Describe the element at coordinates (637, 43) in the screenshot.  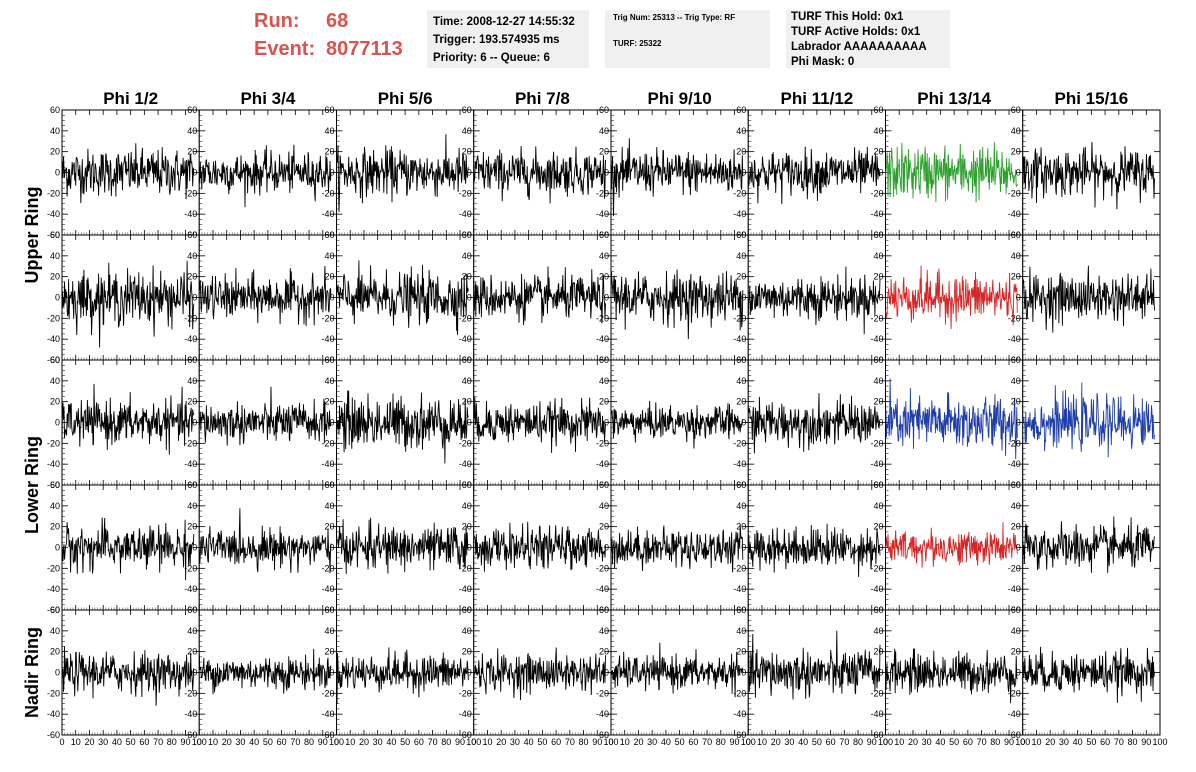
I see `turf-text: TURF: 25322` at that location.